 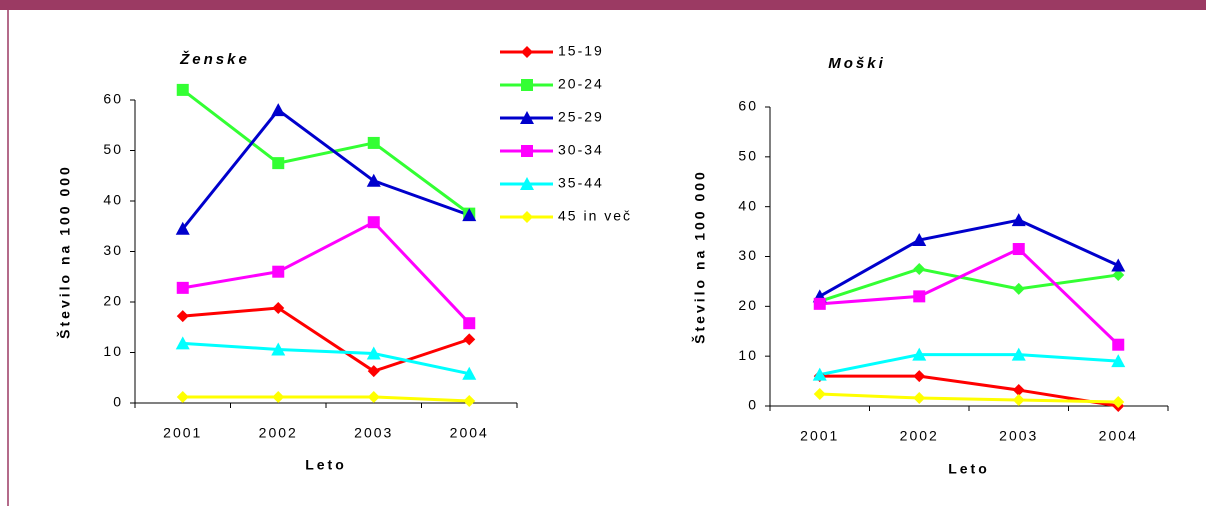 What do you see at coordinates (595, 216) in the screenshot?
I see `legend-label: 45 in več` at bounding box center [595, 216].